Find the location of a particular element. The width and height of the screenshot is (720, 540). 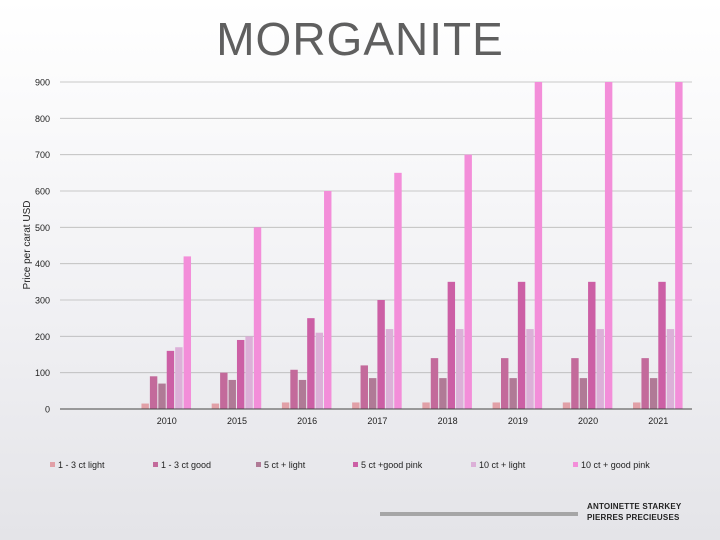

y-tick-800: 800 is located at coordinates (42, 119).